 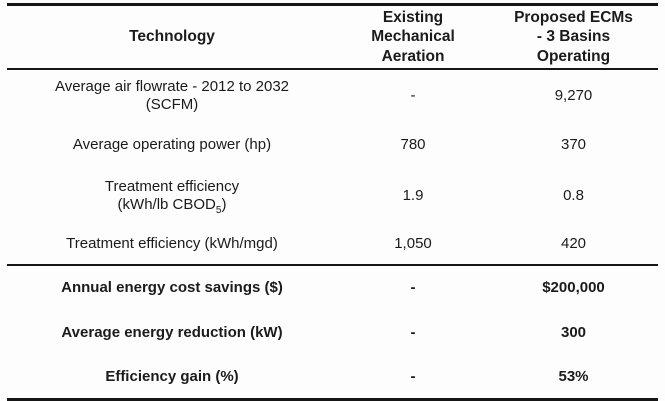 What do you see at coordinates (413, 144) in the screenshot?
I see `cell-existing-value: 780` at bounding box center [413, 144].